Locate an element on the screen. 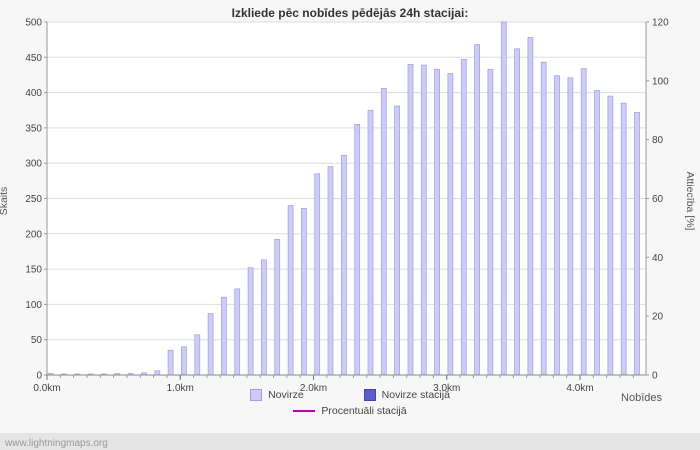 The height and width of the screenshot is (450, 700). legend-item-procentuali: Procentuāli stacijā is located at coordinates (350, 411).